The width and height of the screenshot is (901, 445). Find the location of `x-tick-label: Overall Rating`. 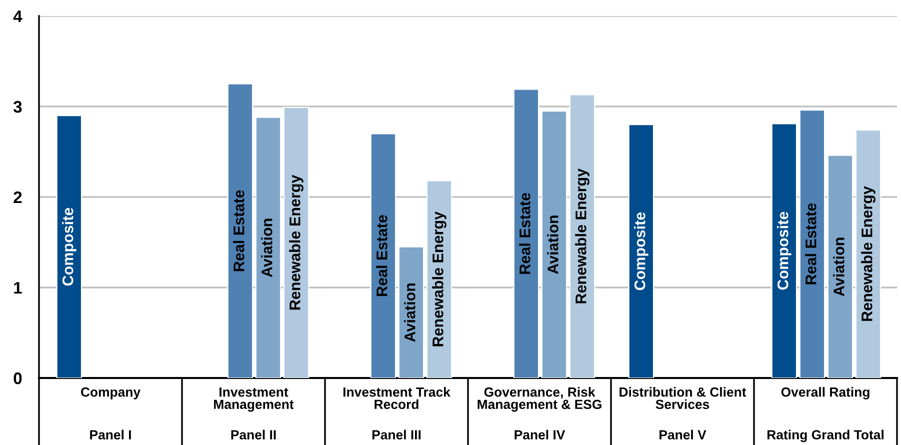

x-tick-label: Overall Rating is located at coordinates (825, 393).